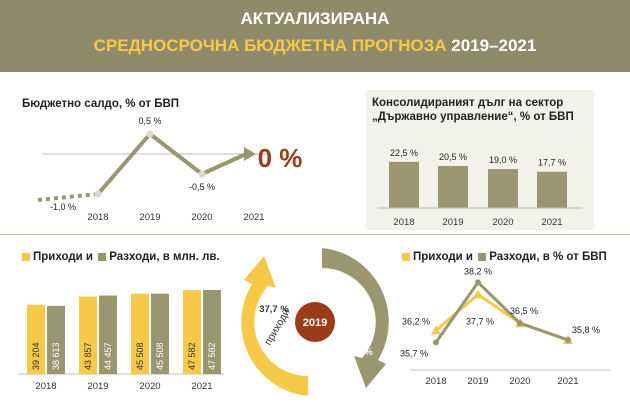 The height and width of the screenshot is (404, 630). Describe the element at coordinates (403, 222) in the screenshot. I see `debt-x-tick: 2018` at that location.